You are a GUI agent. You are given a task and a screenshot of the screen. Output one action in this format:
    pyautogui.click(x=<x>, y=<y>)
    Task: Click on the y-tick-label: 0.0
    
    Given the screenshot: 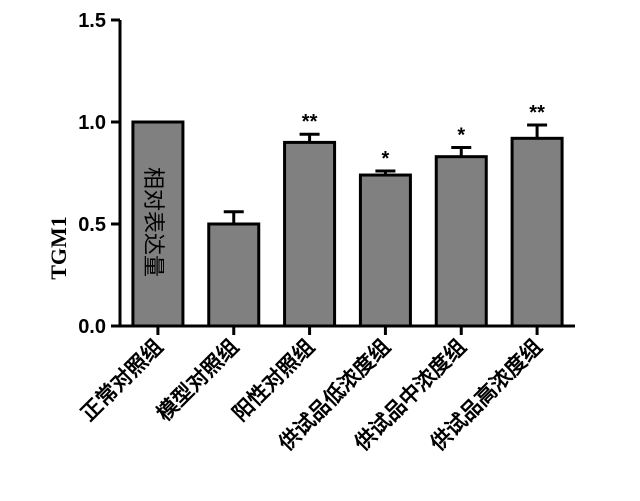 What is the action you would take?
    pyautogui.click(x=92, y=327)
    